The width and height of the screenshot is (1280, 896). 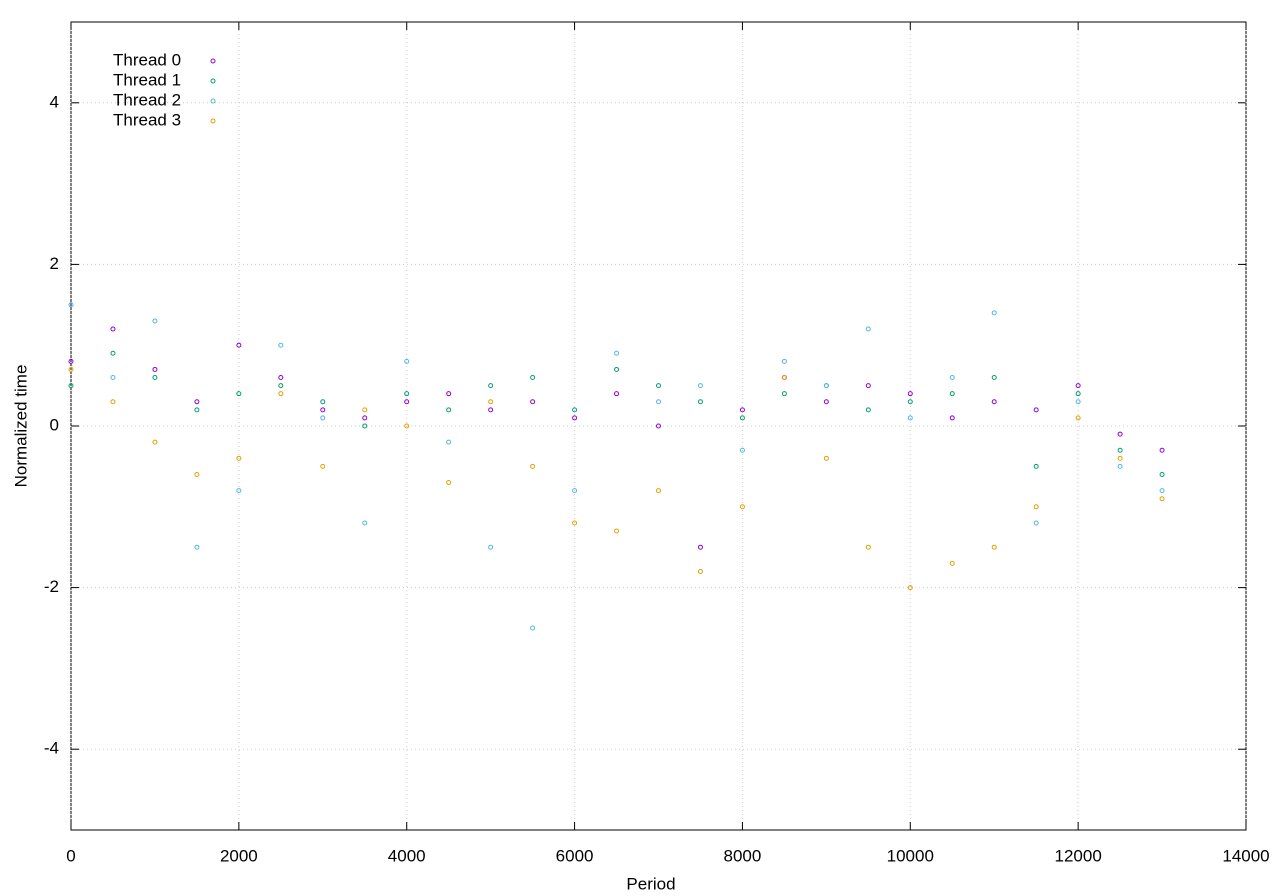 What do you see at coordinates (147, 79) in the screenshot?
I see `legend-label: Thread 1` at bounding box center [147, 79].